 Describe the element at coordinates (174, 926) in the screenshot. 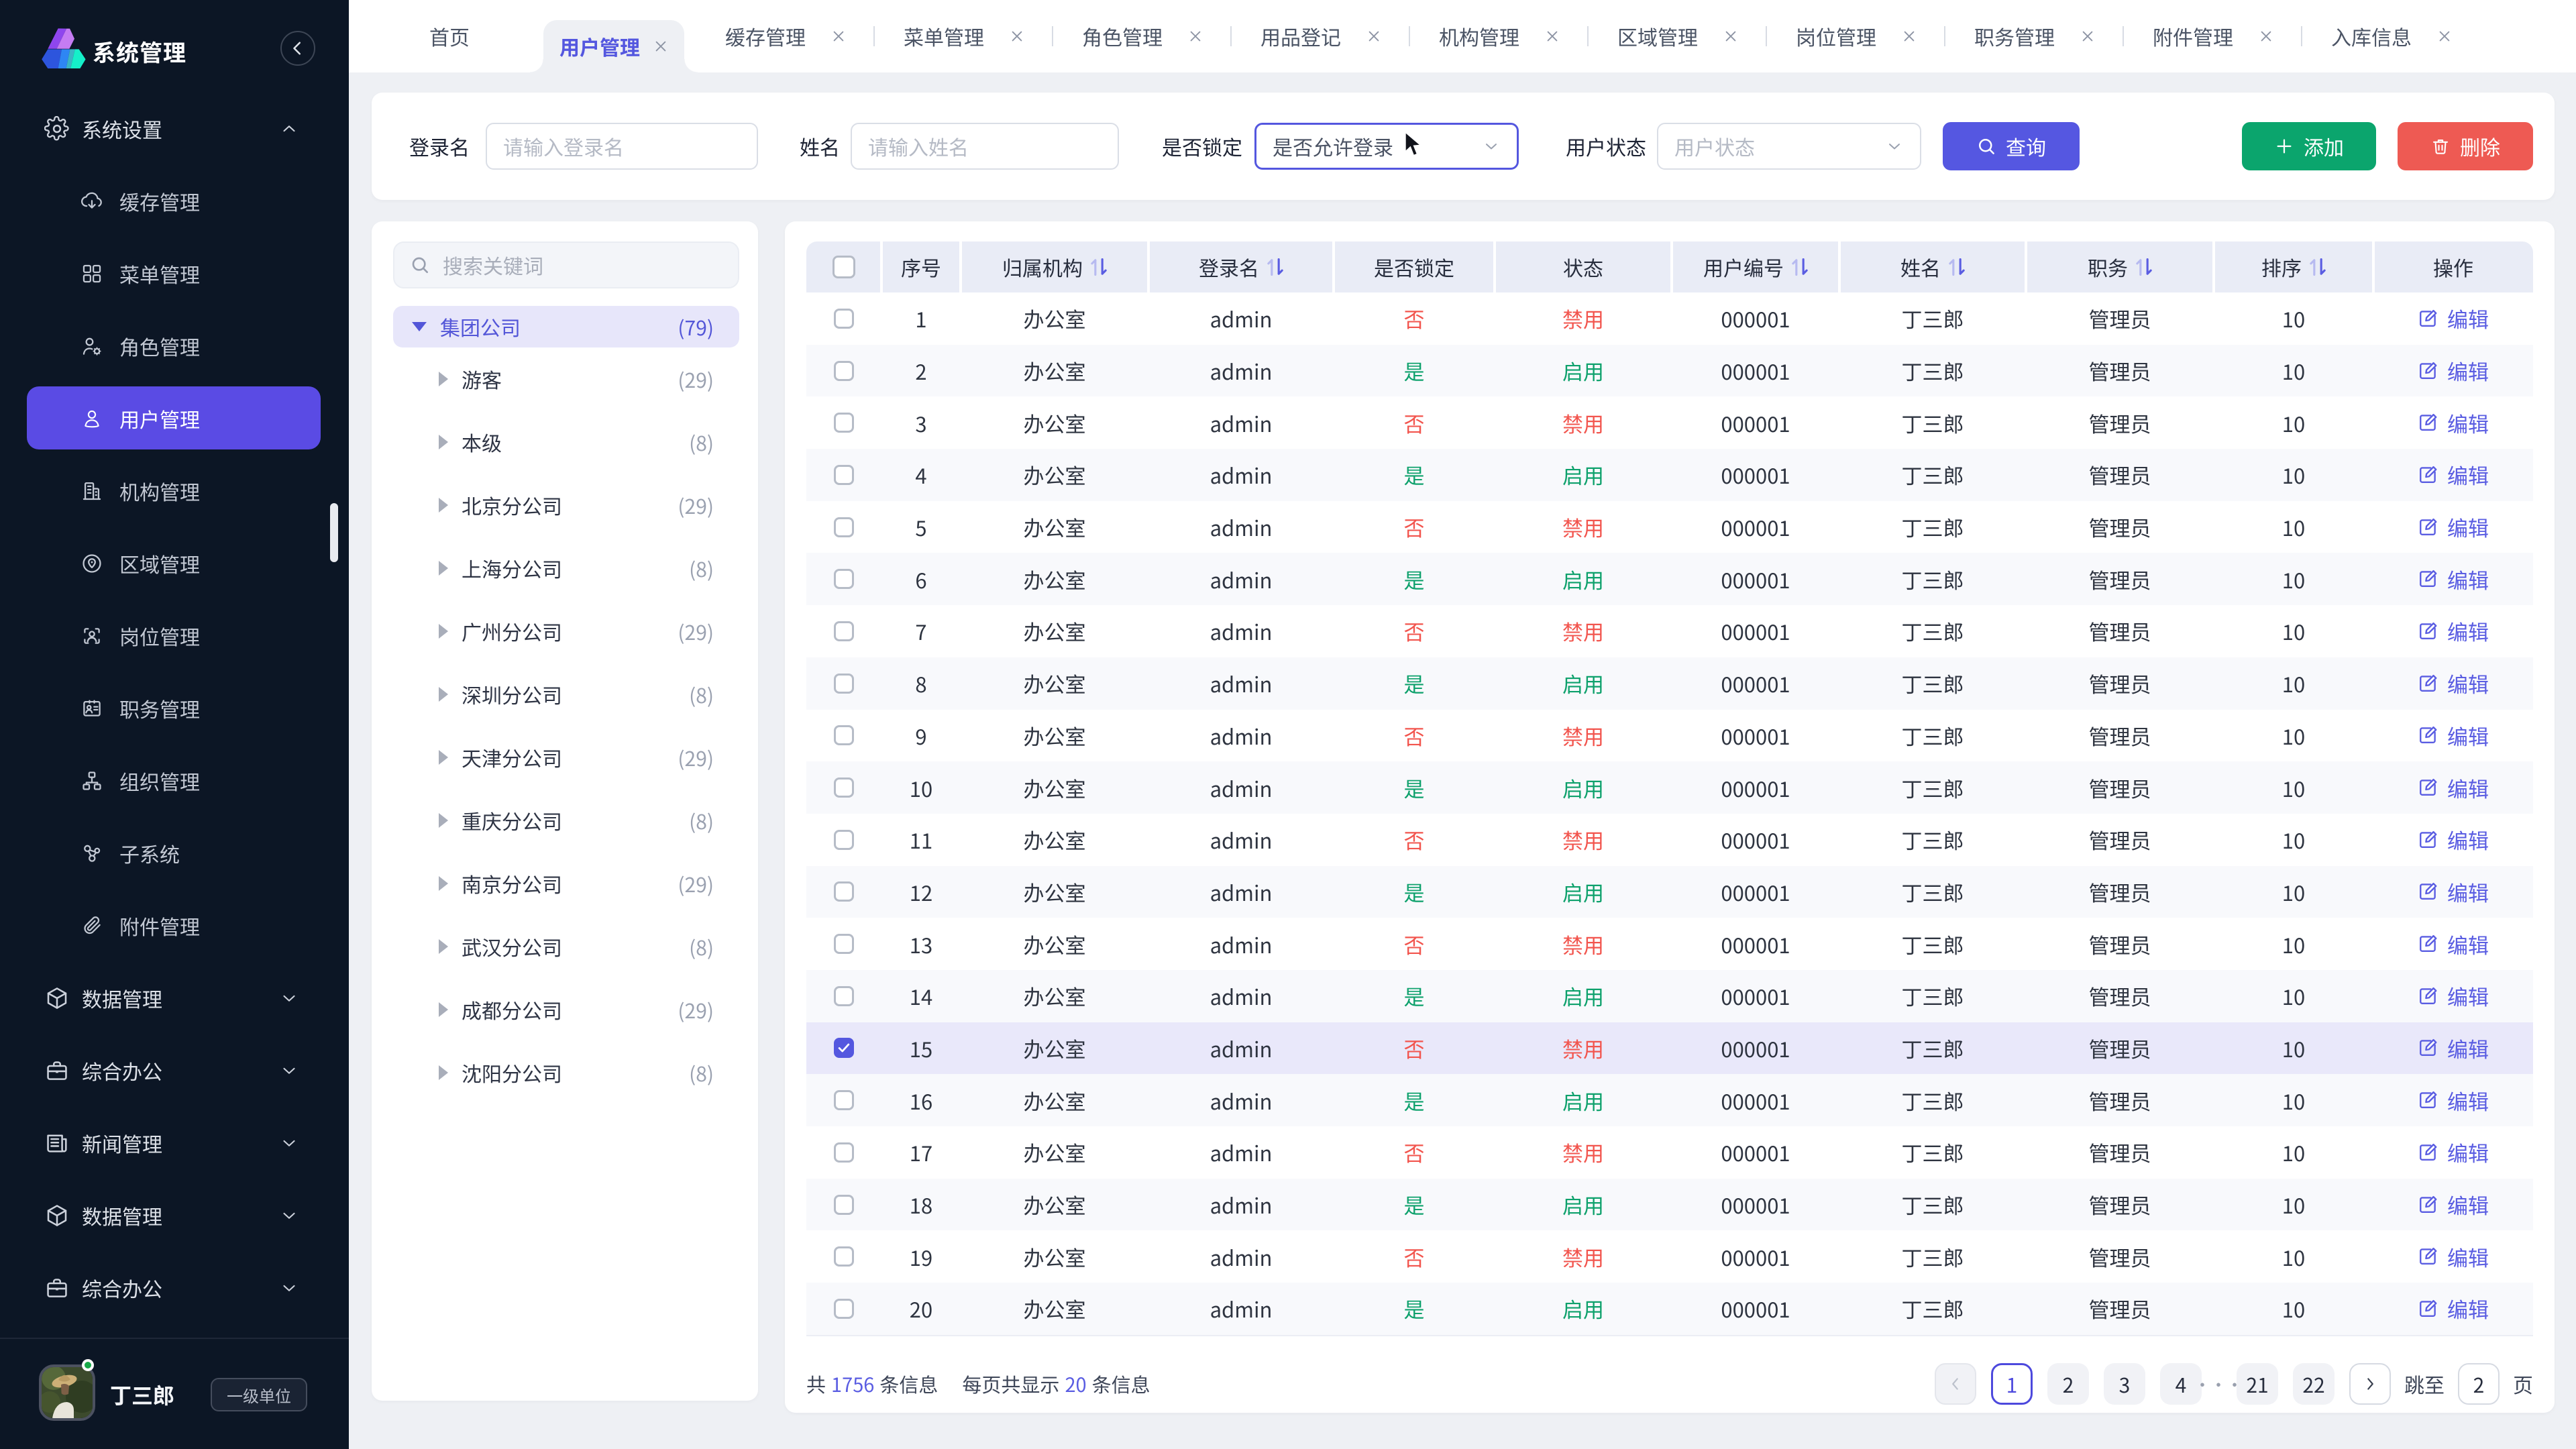

I see `sidebar-item-附件管理: 附件管理` at that location.